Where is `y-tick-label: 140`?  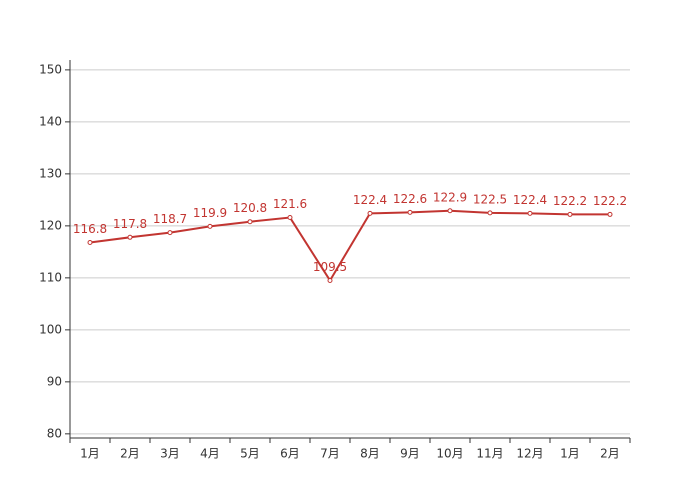 y-tick-label: 140 is located at coordinates (50, 121).